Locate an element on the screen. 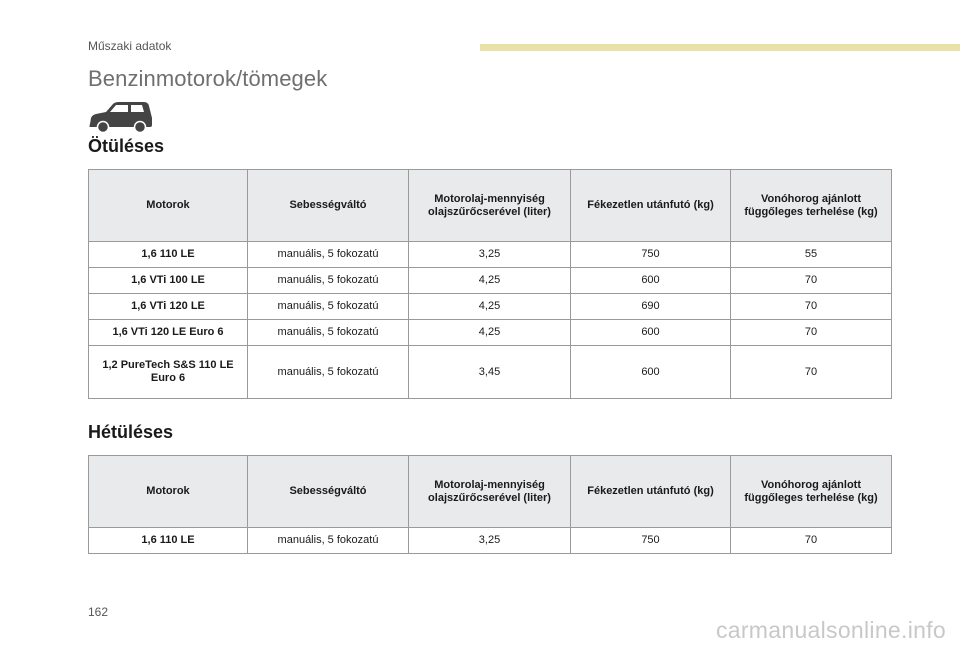 This screenshot has width=960, height=649. watermark: carmanualsonline.info is located at coordinates (830, 630).